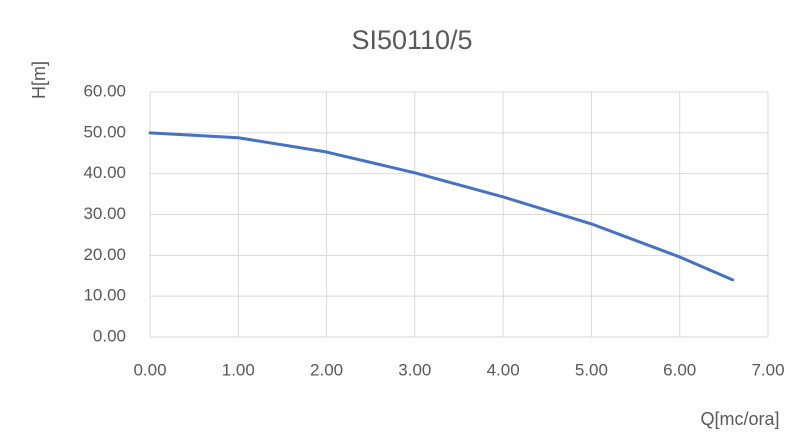  I want to click on y-tick-label: 20.00, so click(104, 254).